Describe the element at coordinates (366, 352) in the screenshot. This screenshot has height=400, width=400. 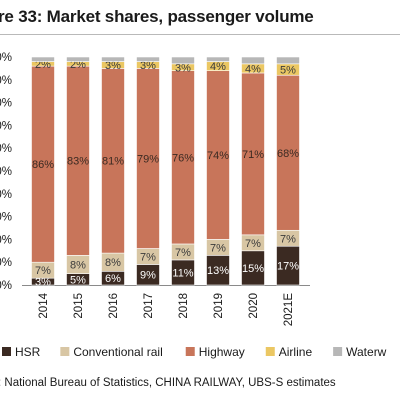
I see `legend-label: Waterw` at that location.